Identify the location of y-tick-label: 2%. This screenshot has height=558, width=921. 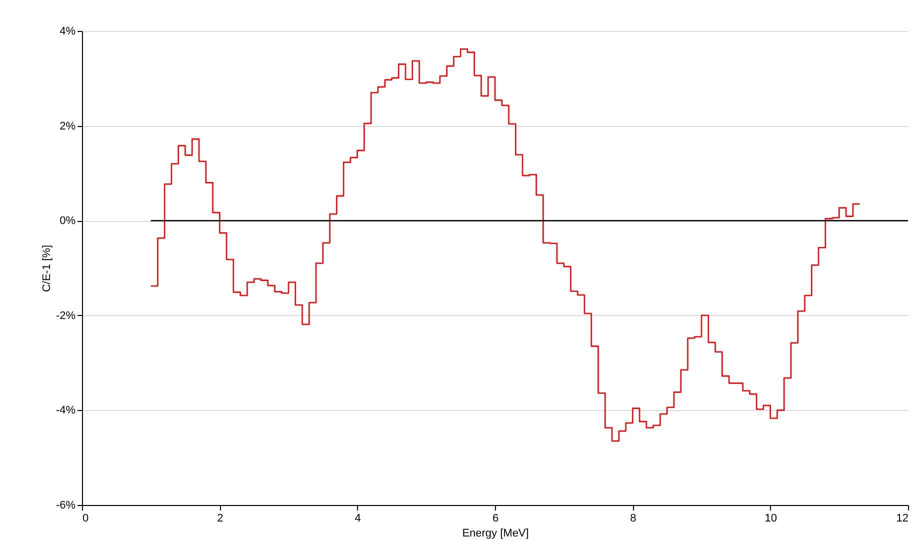
(68, 126).